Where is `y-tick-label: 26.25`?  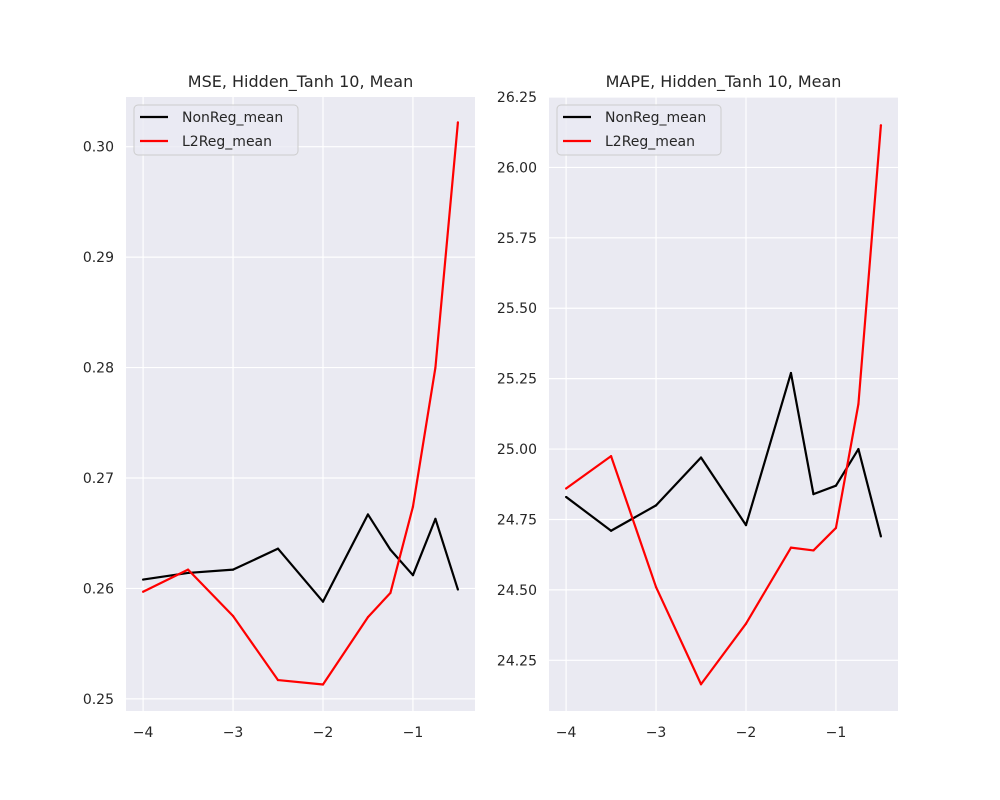
y-tick-label: 26.25 is located at coordinates (517, 98).